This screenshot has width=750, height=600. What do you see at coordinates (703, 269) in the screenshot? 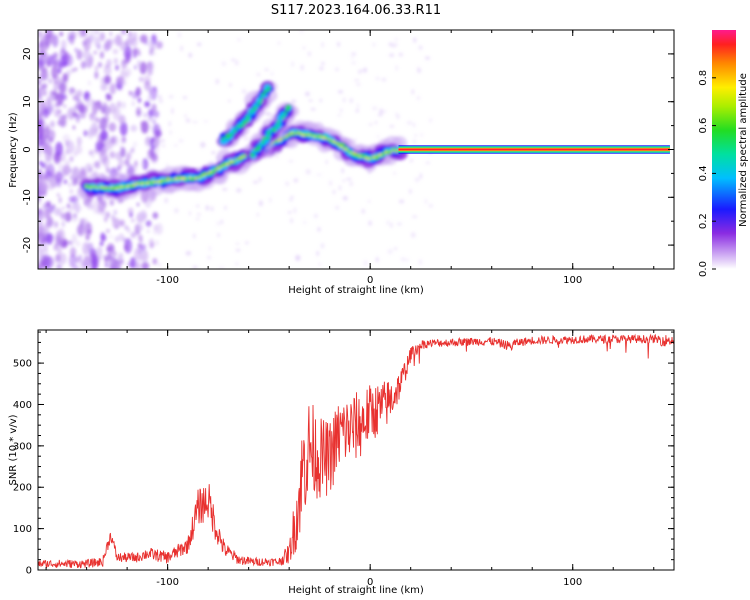
I see `colorbar-tick-label: 0.0` at bounding box center [703, 269].